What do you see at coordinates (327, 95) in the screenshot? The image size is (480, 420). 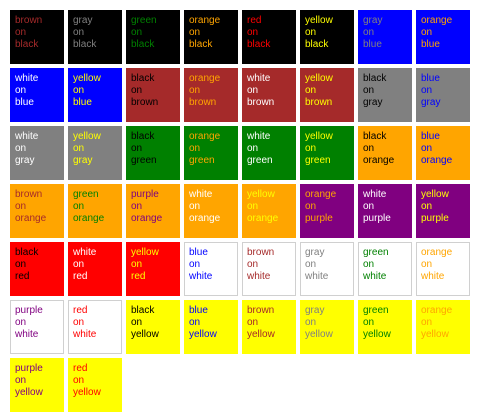 I see `color-swatch-yellow-on-brown: yellow on brown` at bounding box center [327, 95].